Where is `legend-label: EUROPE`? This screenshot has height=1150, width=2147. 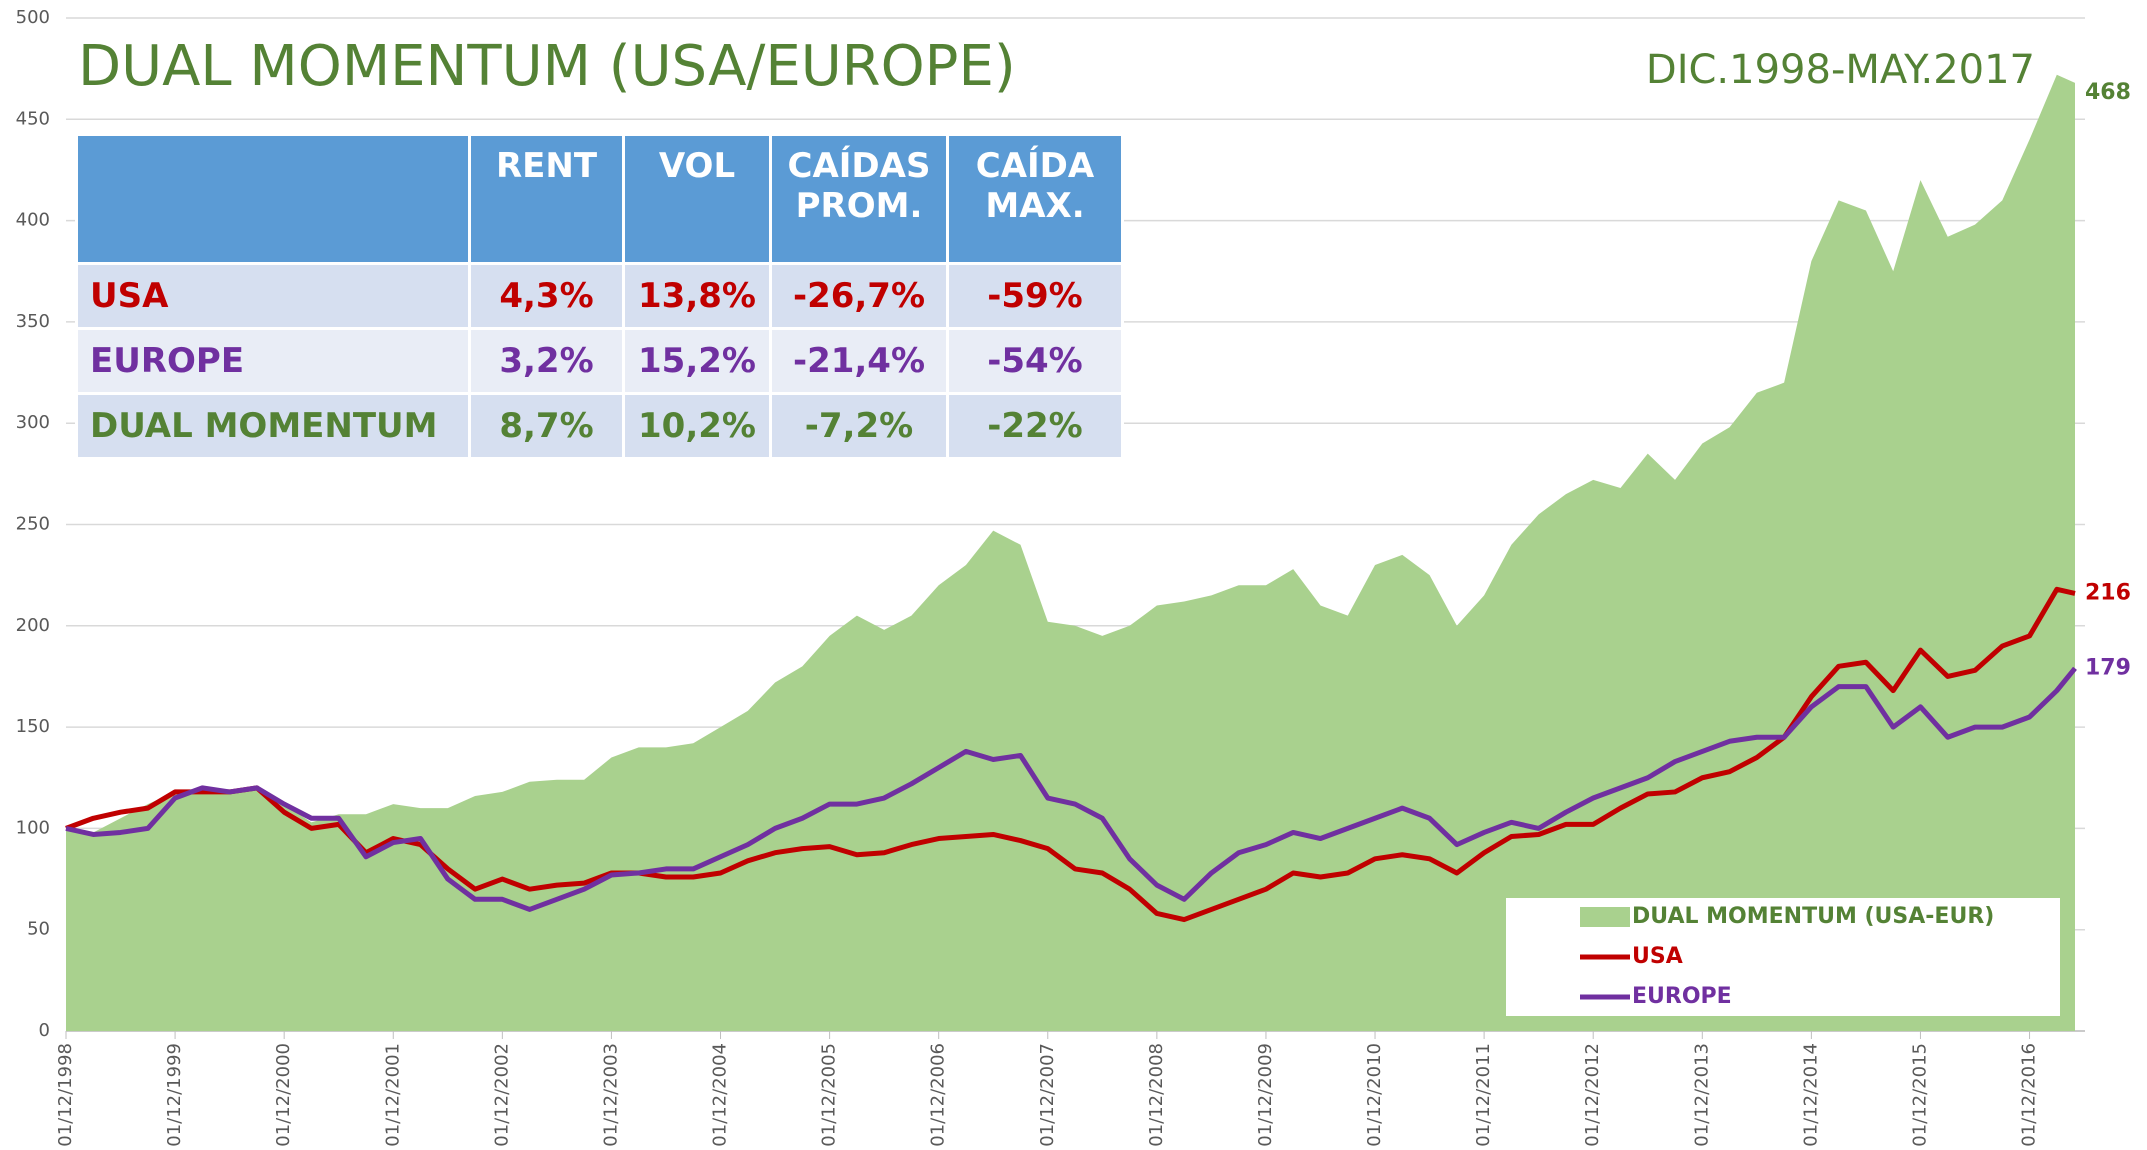 legend-label: EUROPE is located at coordinates (1682, 996).